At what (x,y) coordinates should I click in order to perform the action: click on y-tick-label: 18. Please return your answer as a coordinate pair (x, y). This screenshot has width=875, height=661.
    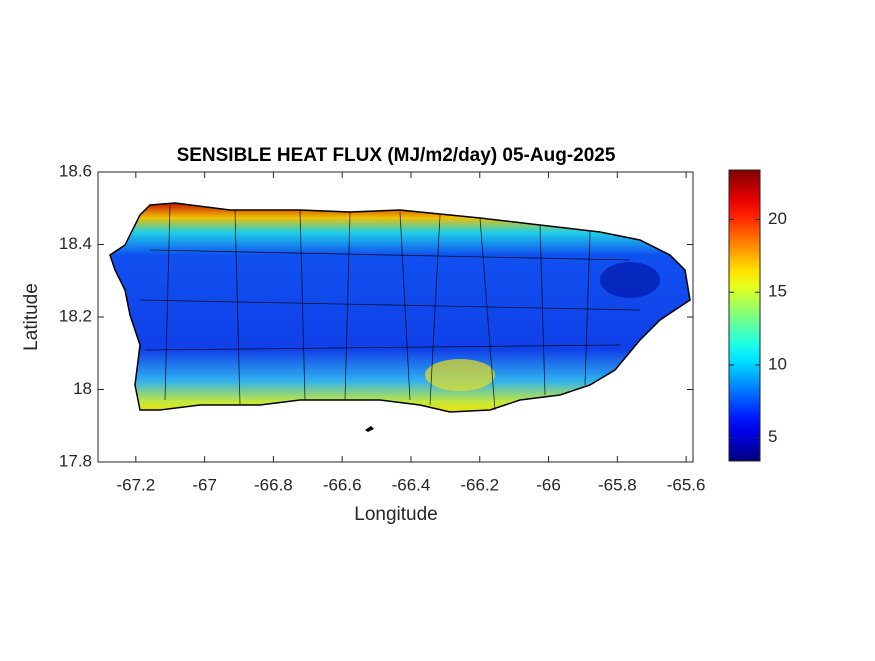
    Looking at the image, I should click on (82, 388).